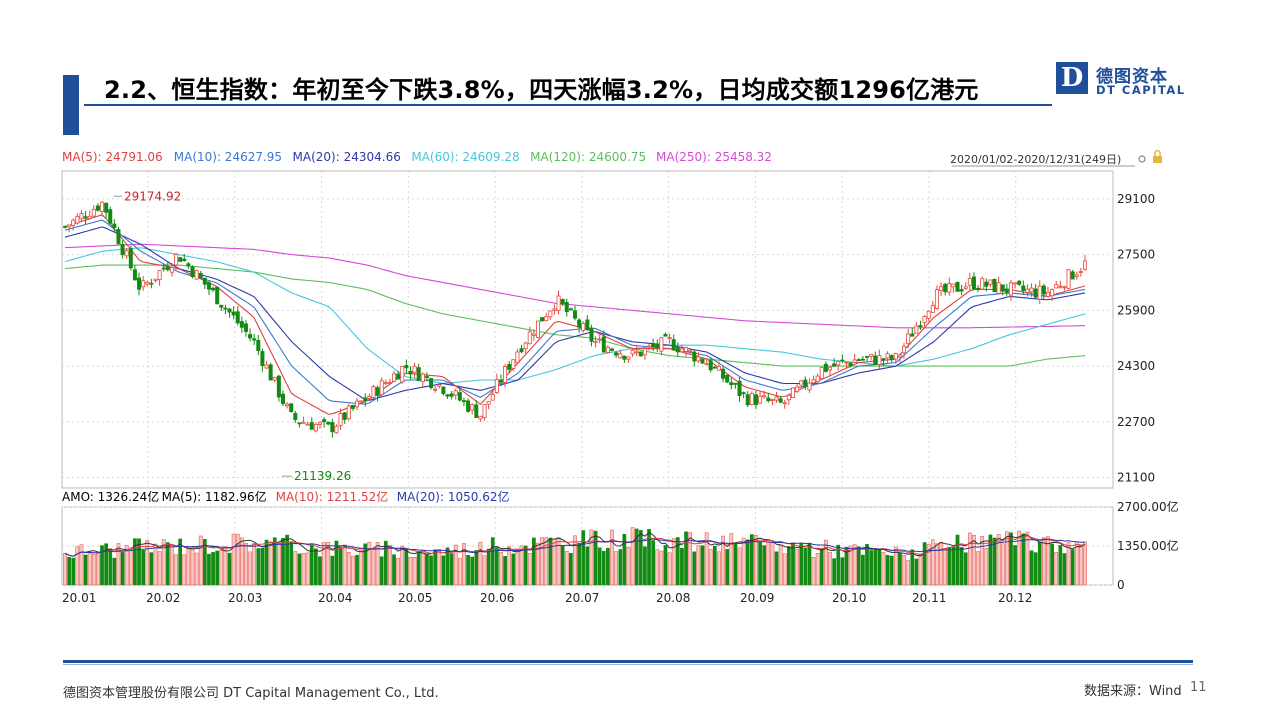 The image size is (1280, 720). What do you see at coordinates (112, 157) in the screenshot?
I see `ma-legend-item: MA(5): 24791.06` at bounding box center [112, 157].